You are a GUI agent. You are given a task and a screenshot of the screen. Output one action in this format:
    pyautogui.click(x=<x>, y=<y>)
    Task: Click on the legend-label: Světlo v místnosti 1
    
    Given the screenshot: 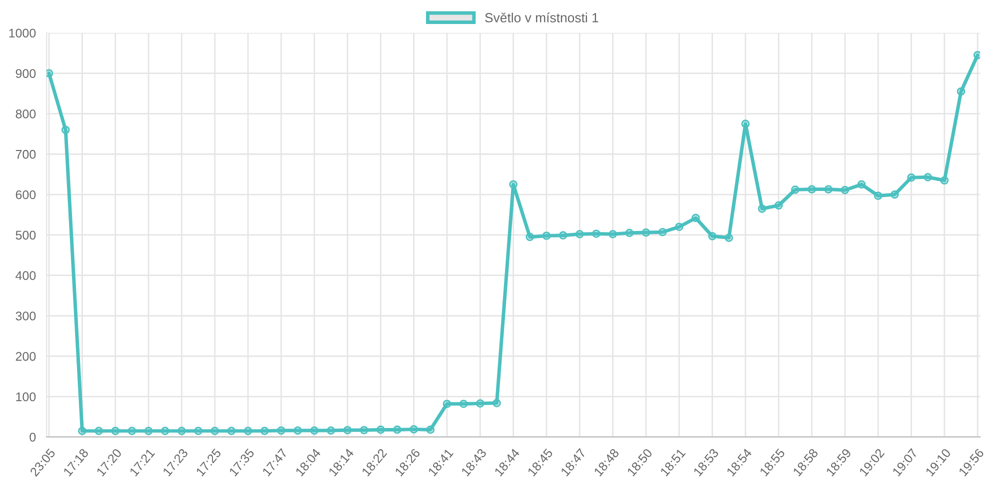 What is the action you would take?
    pyautogui.click(x=541, y=17)
    